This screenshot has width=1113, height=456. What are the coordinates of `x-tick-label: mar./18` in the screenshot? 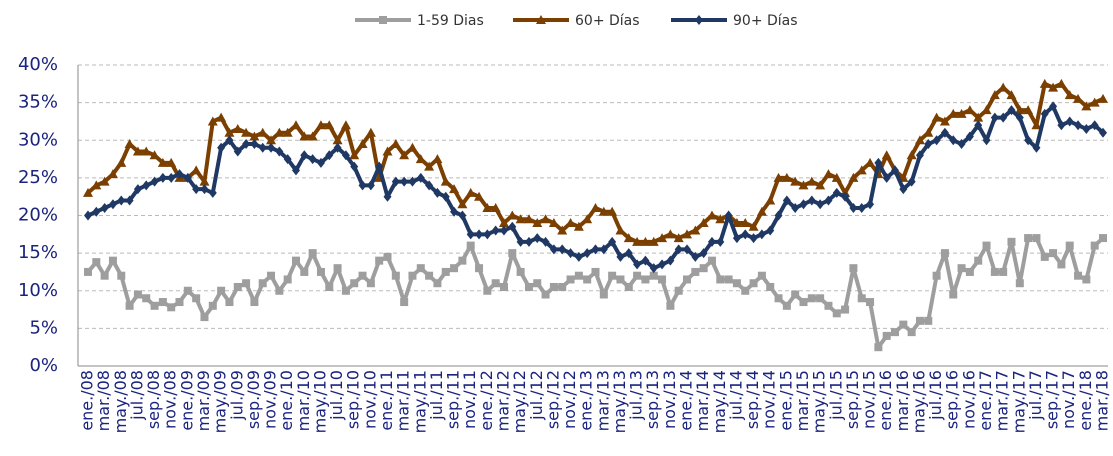 It's located at (1102, 400).